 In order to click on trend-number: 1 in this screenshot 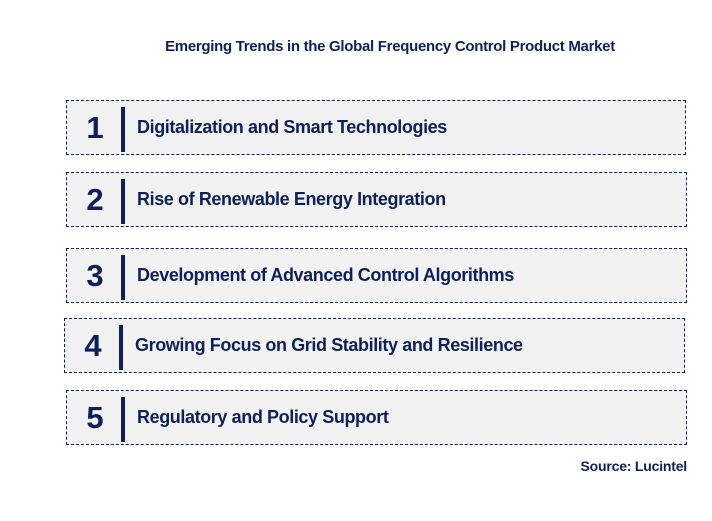, I will do `click(95, 127)`.